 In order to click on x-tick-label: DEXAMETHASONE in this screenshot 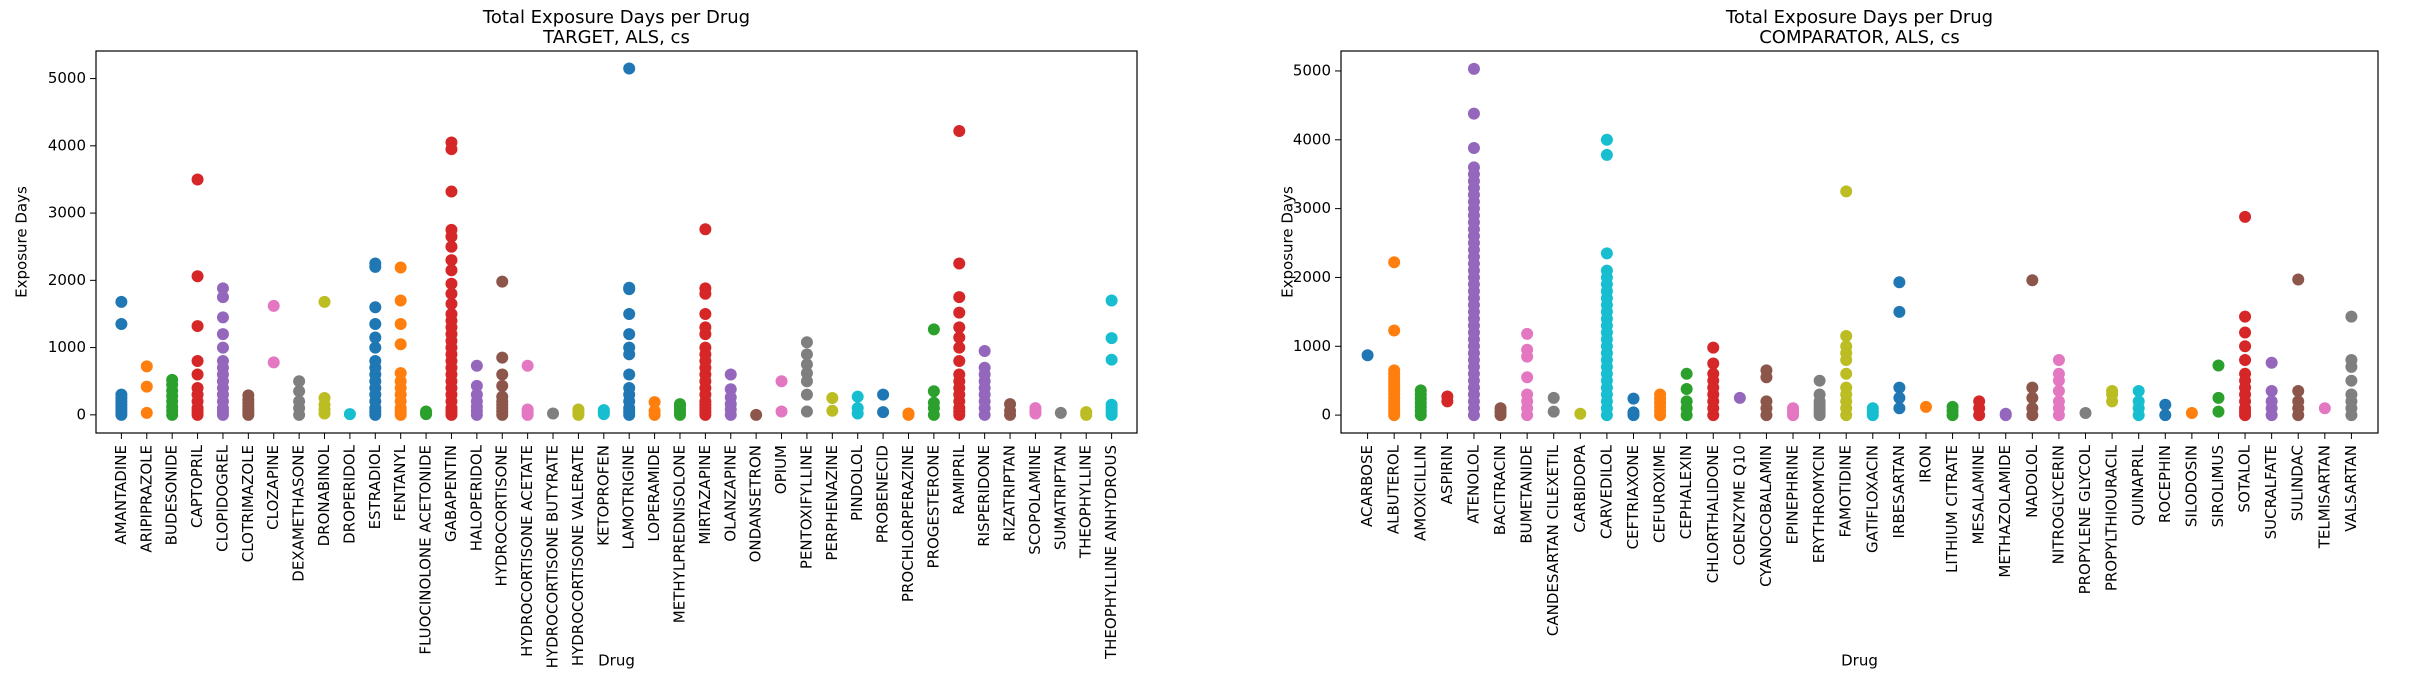, I will do `click(299, 513)`.